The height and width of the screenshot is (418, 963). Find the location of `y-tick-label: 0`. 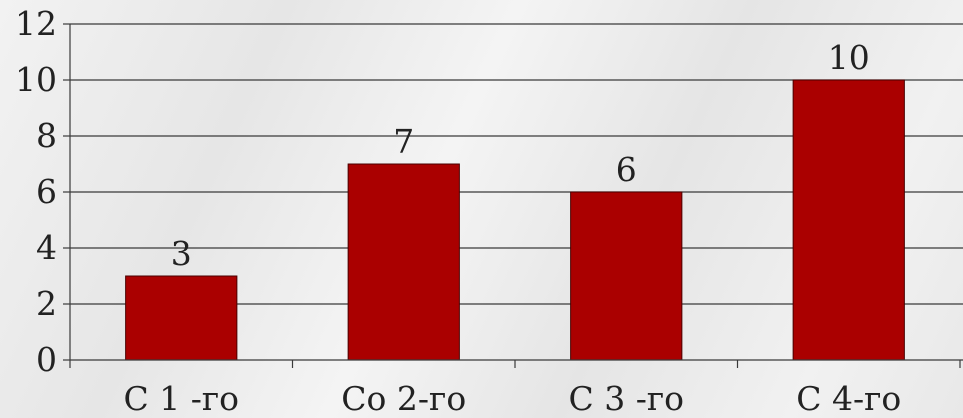

y-tick-label: 0 is located at coordinates (46, 359).